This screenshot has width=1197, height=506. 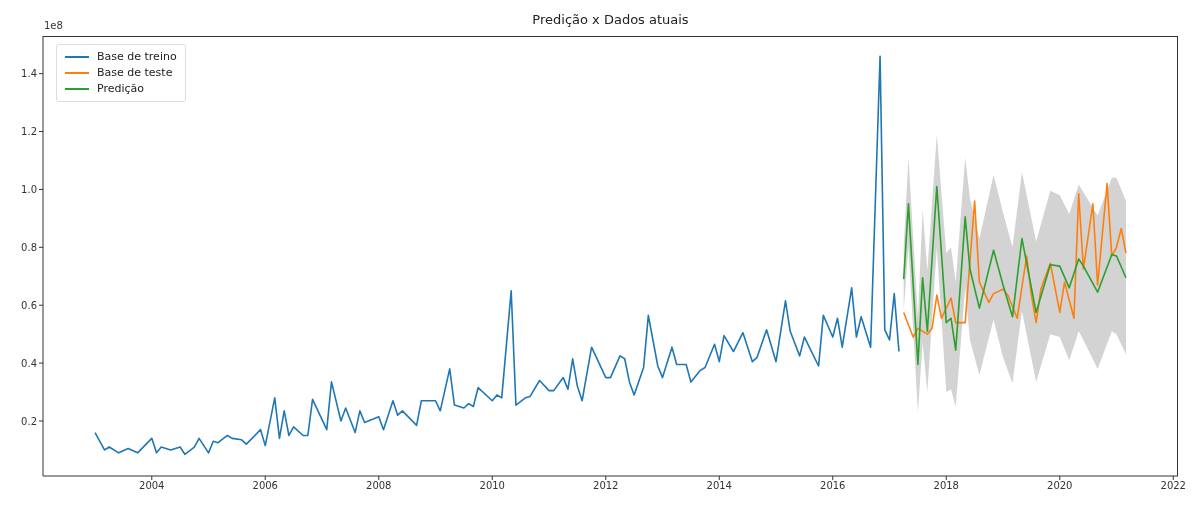 What do you see at coordinates (29, 74) in the screenshot?
I see `y-tick-label: 1.4` at bounding box center [29, 74].